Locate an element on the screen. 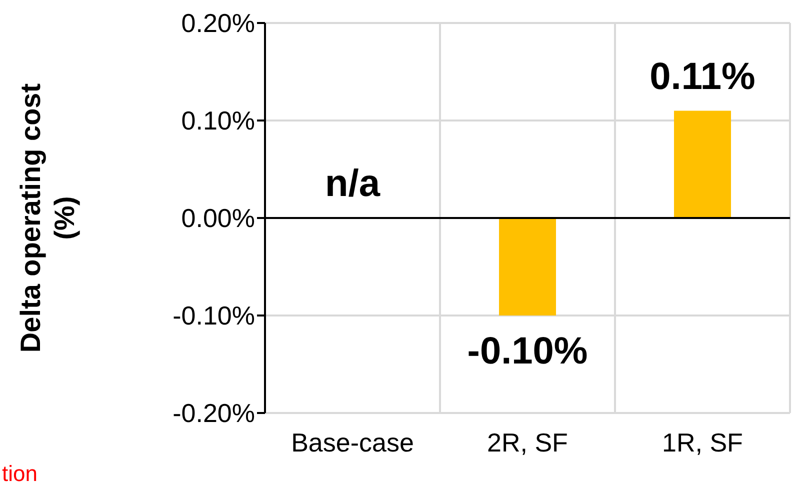 The height and width of the screenshot is (491, 793). y-tick-label: -0.10% is located at coordinates (213, 315).